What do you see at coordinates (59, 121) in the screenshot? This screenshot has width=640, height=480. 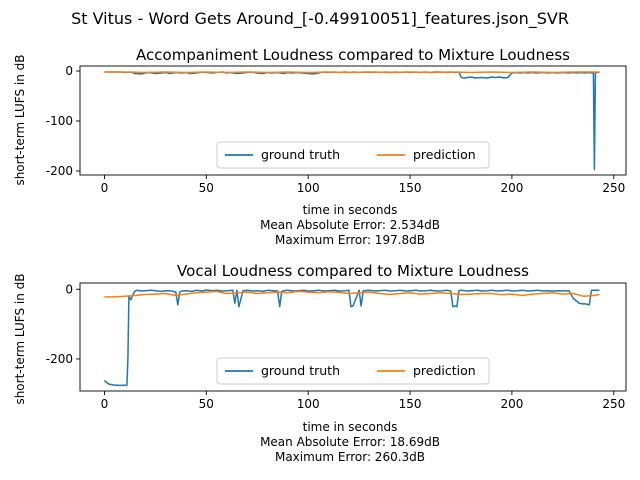 I see `y-tick-label: -100` at bounding box center [59, 121].